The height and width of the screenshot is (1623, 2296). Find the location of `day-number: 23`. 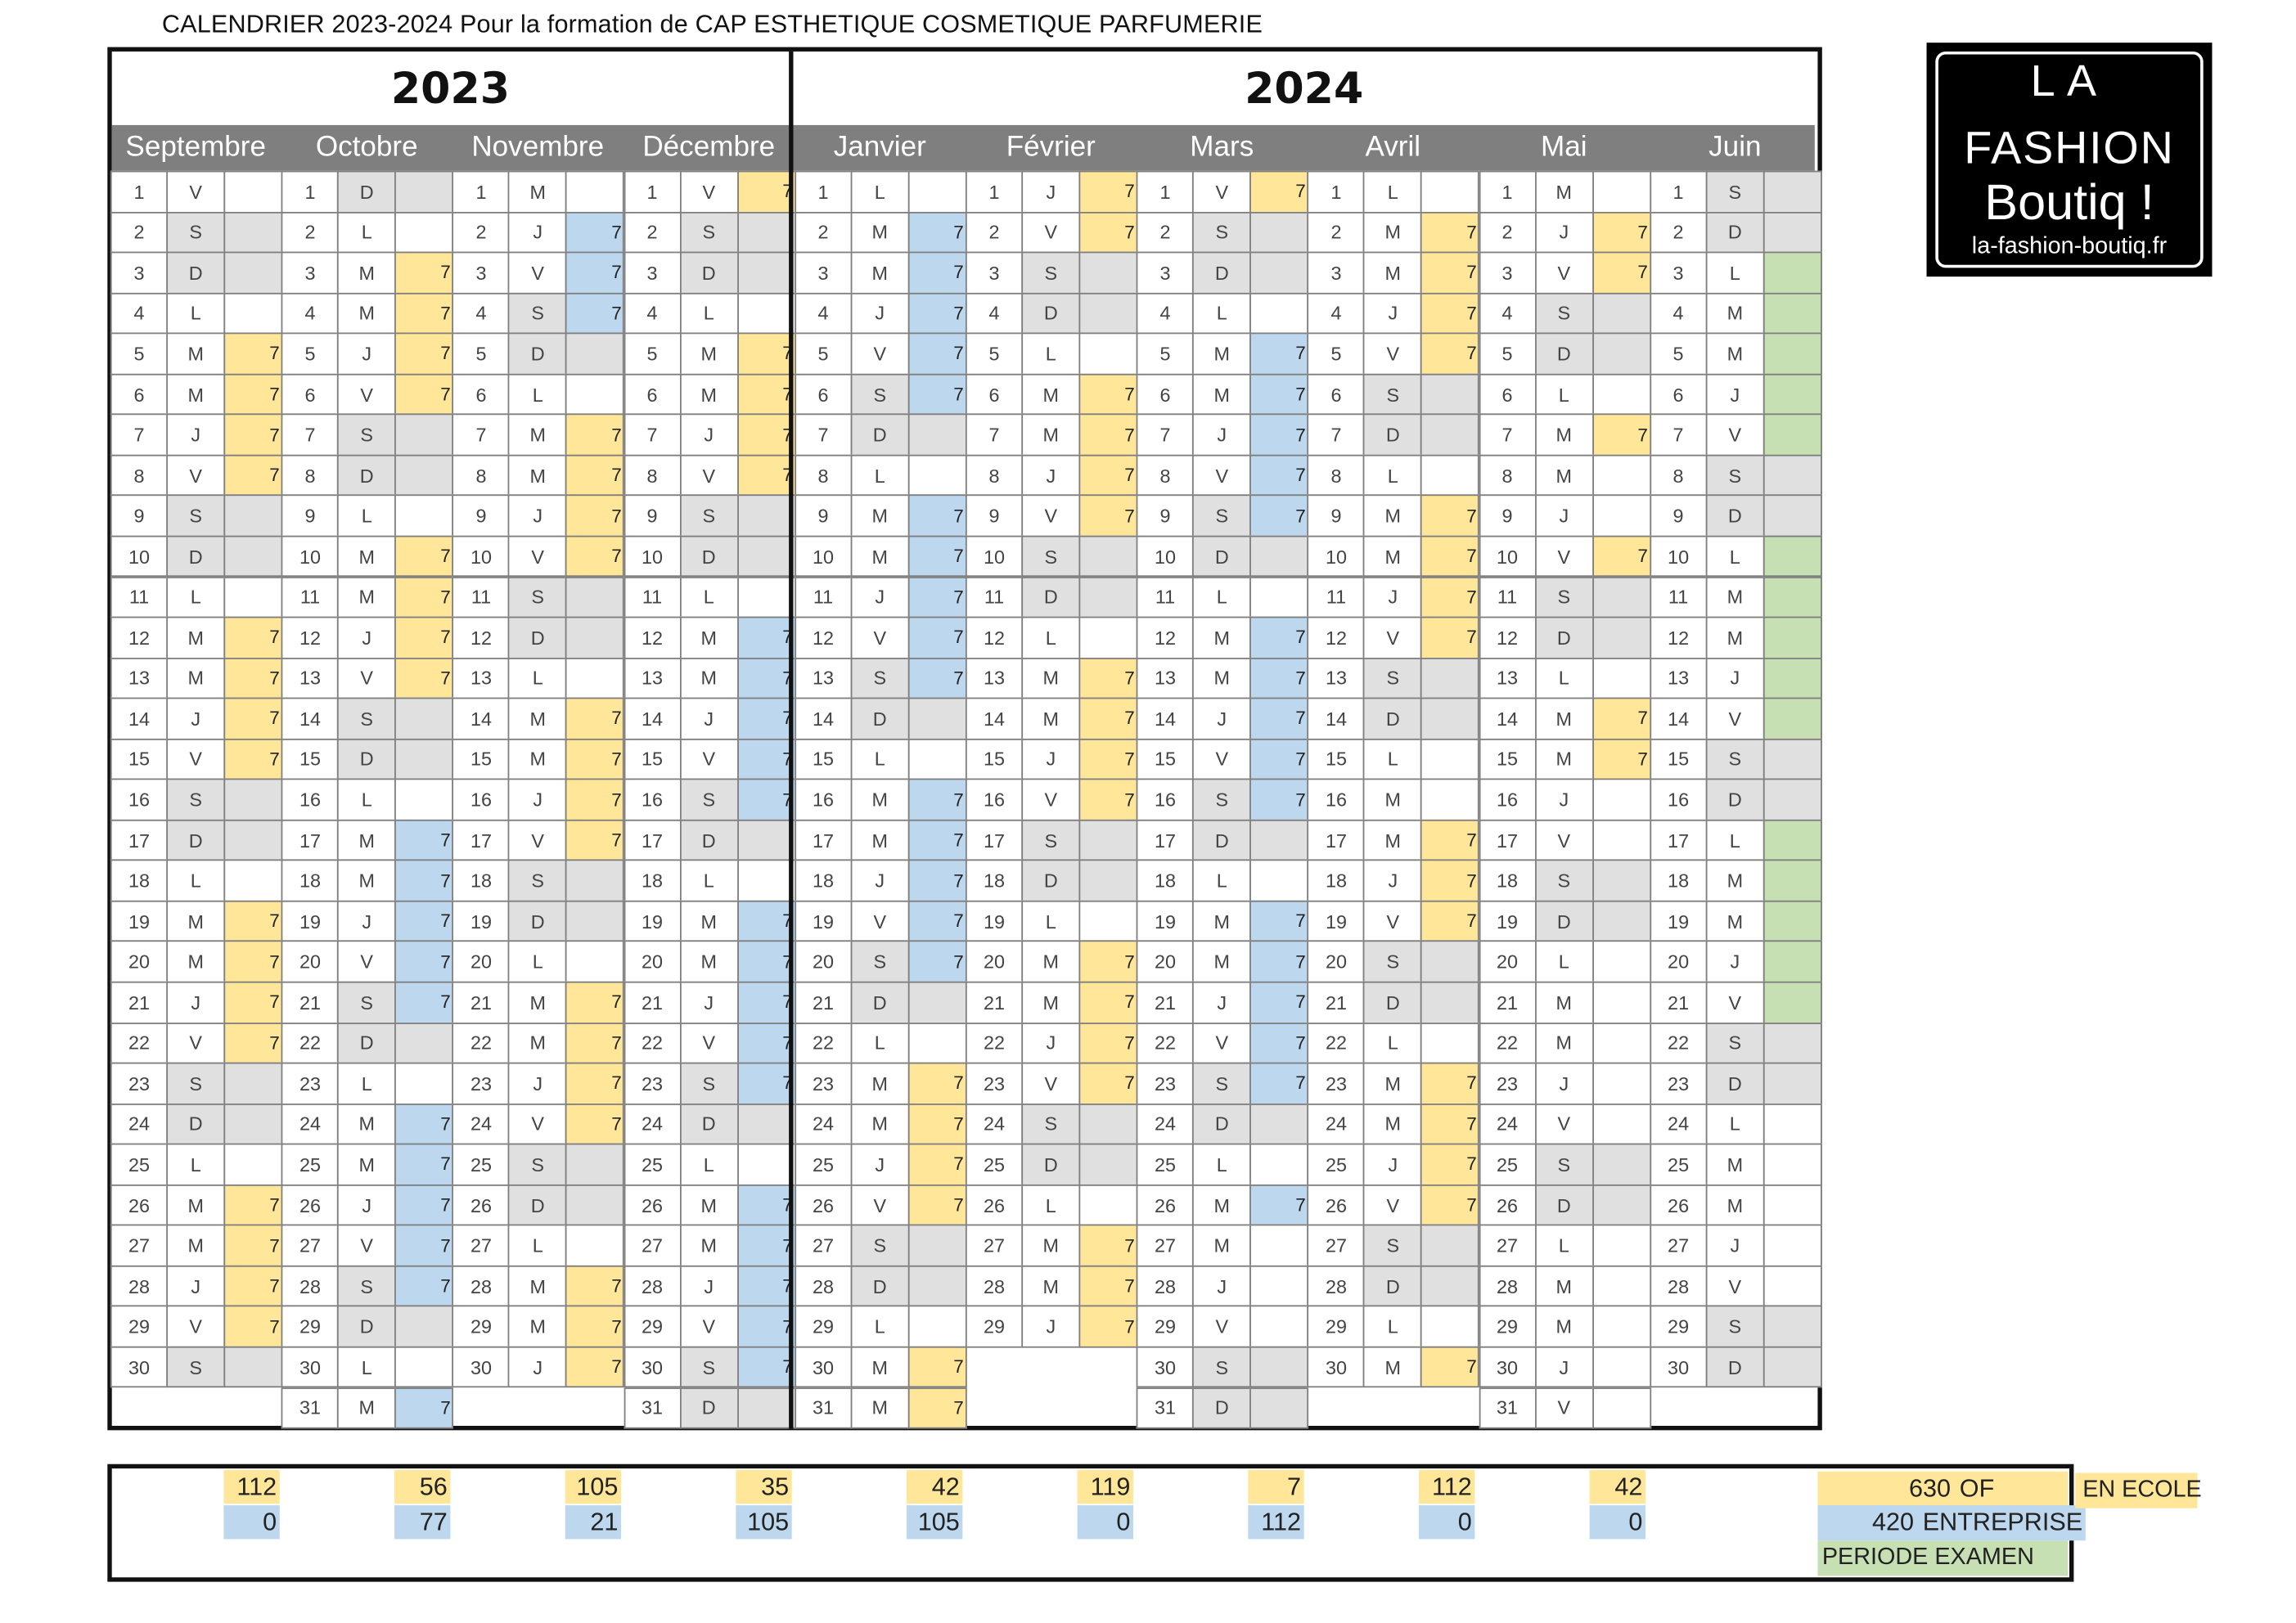

day-number: 23 is located at coordinates (1165, 1083).